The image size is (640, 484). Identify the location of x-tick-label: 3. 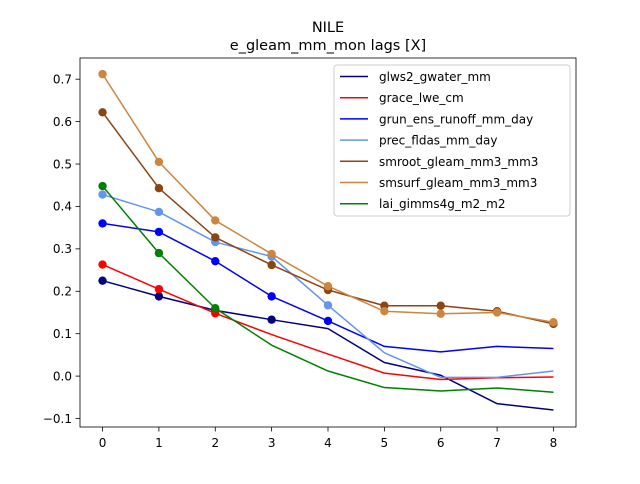
(272, 443).